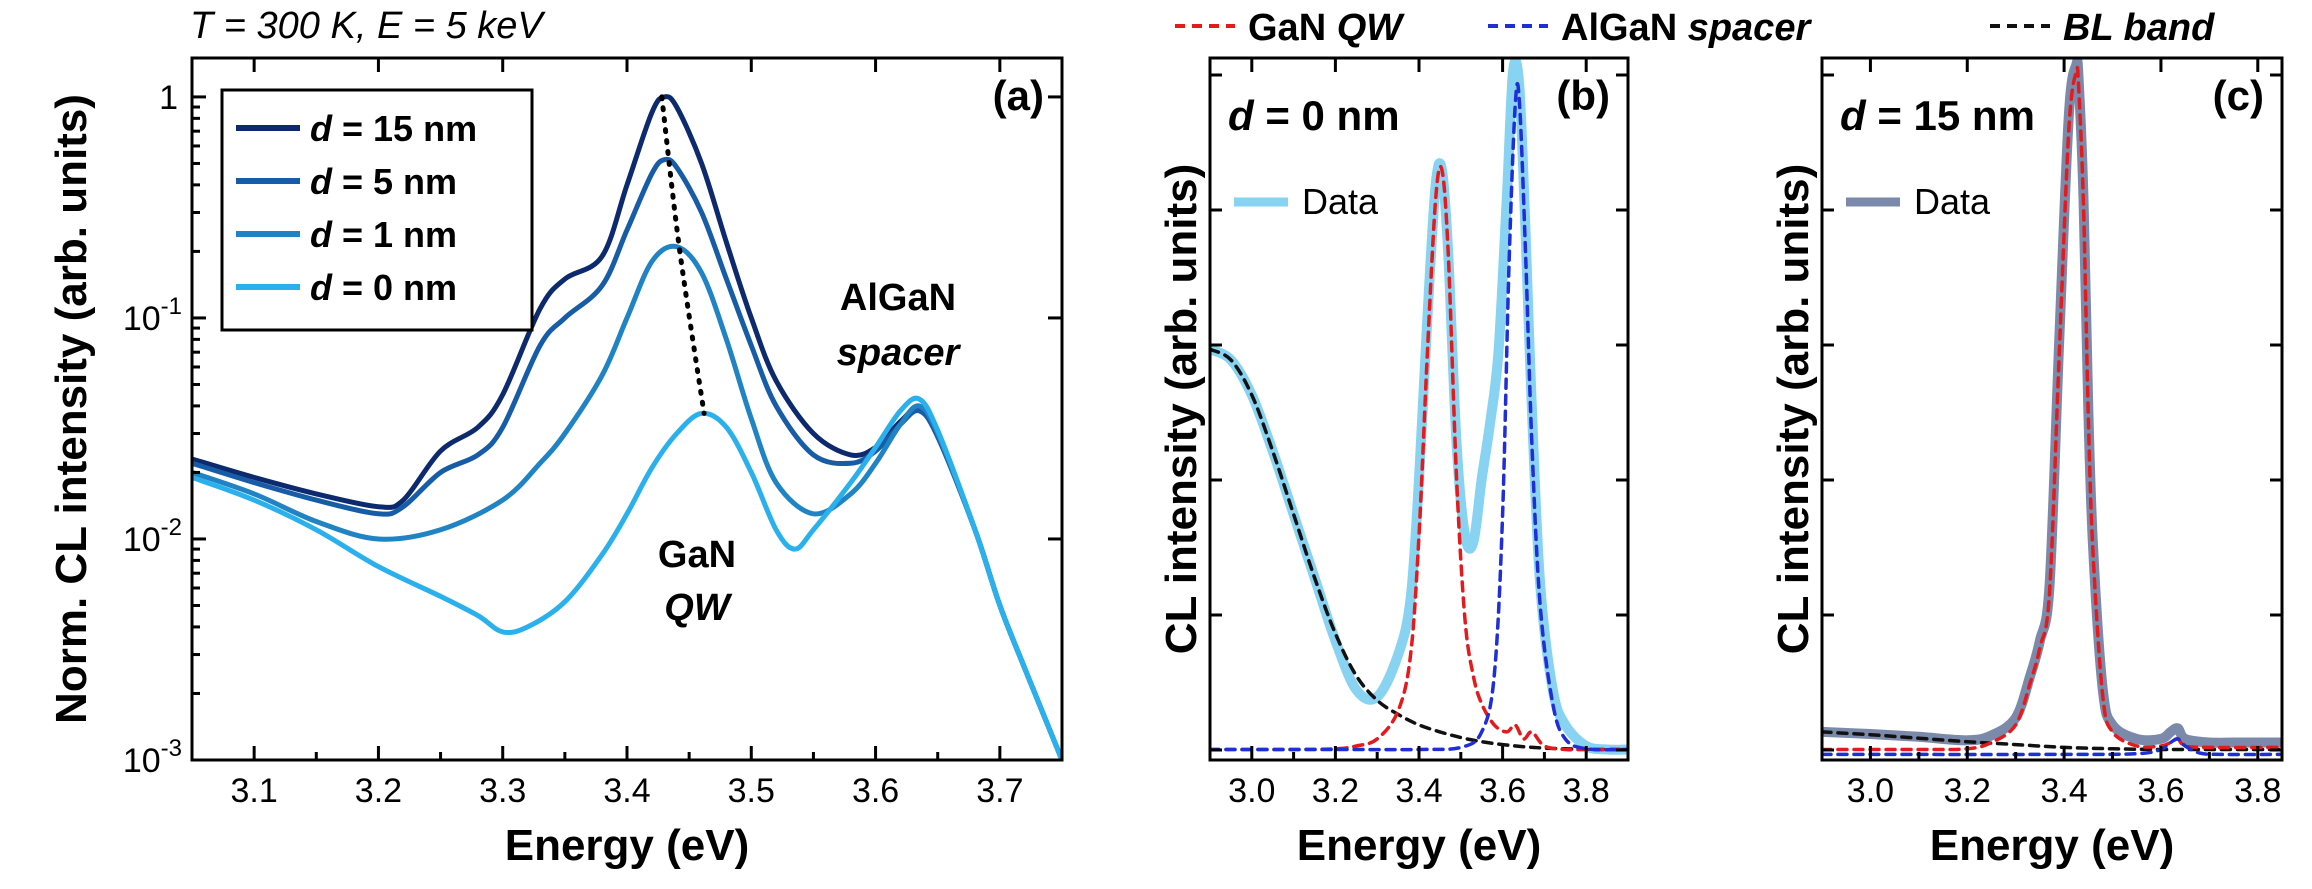 The width and height of the screenshot is (2312, 889). What do you see at coordinates (152, 757) in the screenshot?
I see `y-tick-label: 10⁻³` at bounding box center [152, 757].